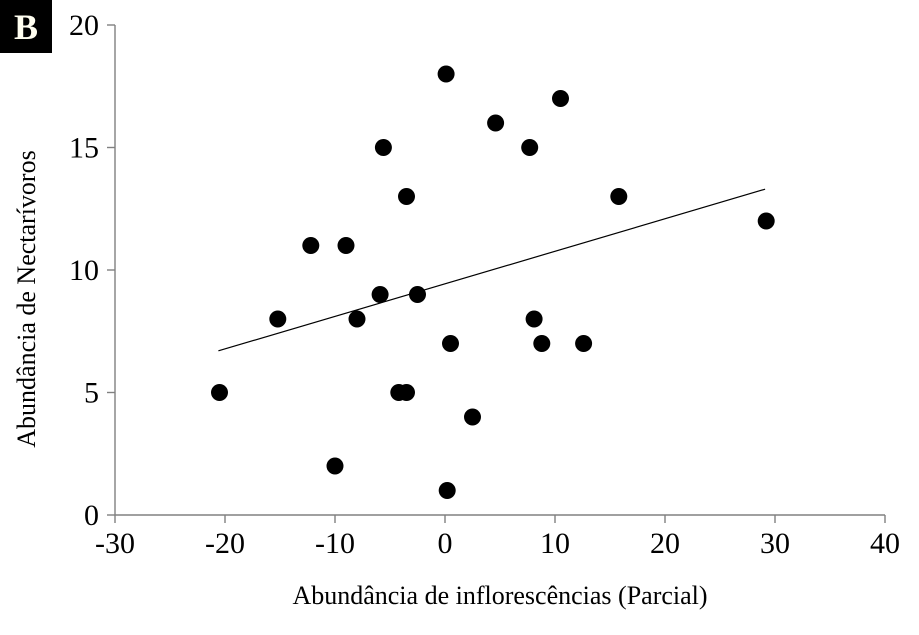 The height and width of the screenshot is (635, 919). Describe the element at coordinates (500, 595) in the screenshot. I see `x-axis-title: Abundância de inflorescências (Parcial)` at that location.